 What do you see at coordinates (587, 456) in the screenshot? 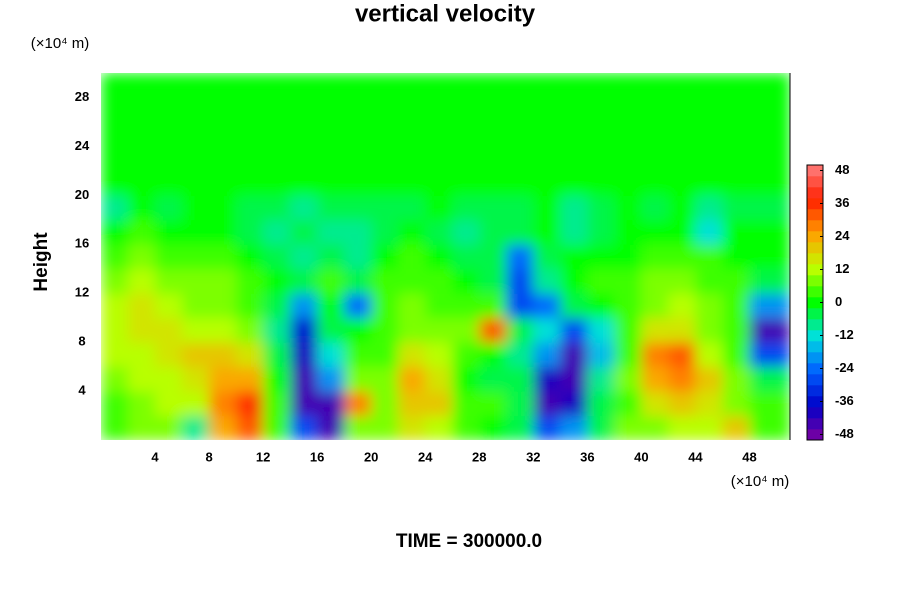
I see `x-tick-label: 36` at bounding box center [587, 456].